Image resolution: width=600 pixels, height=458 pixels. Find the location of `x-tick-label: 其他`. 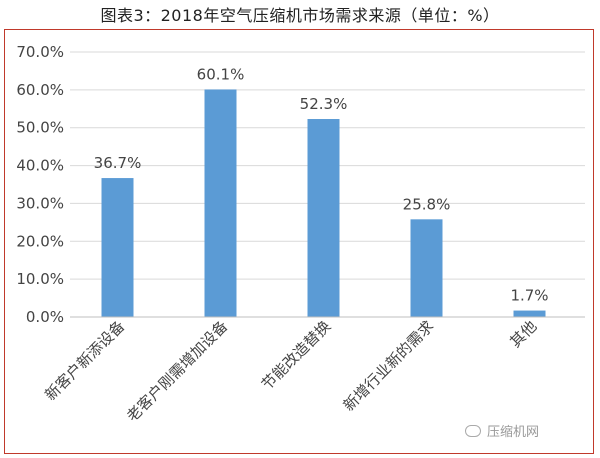

x-tick-label: 其他 is located at coordinates (523, 334).